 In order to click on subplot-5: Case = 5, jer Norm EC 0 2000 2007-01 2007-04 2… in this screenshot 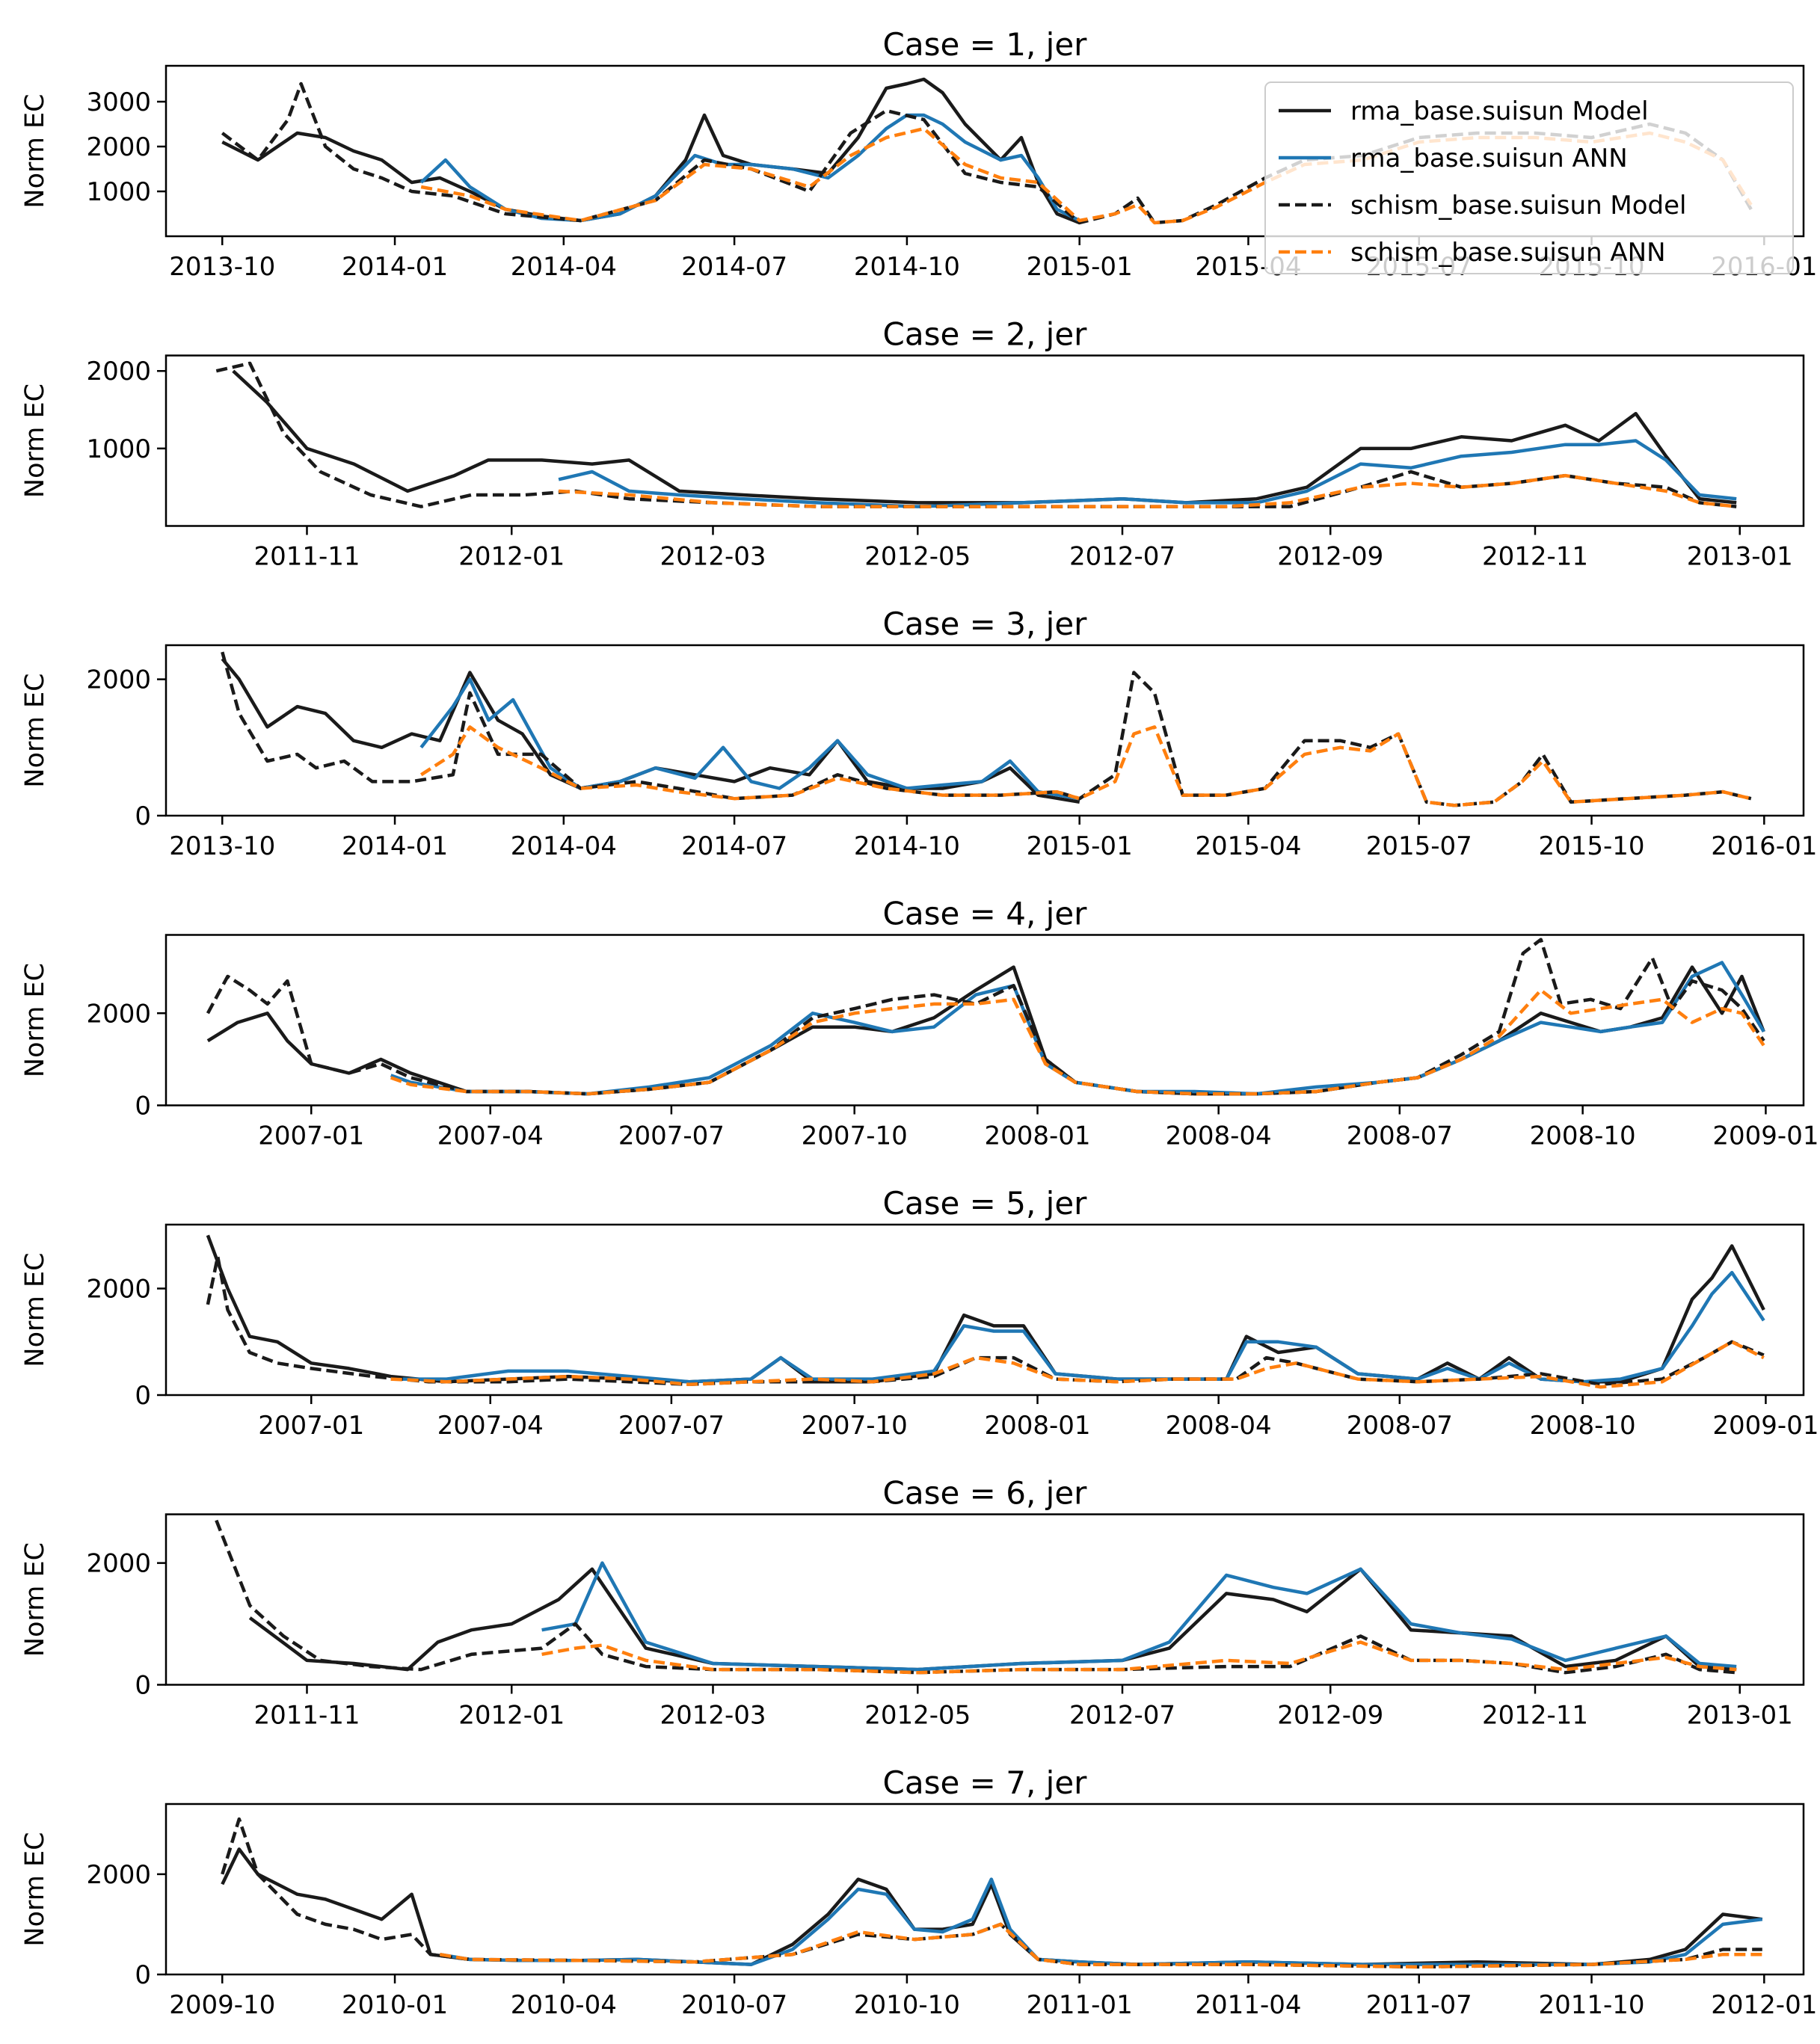, I will do `click(919, 1313)`.